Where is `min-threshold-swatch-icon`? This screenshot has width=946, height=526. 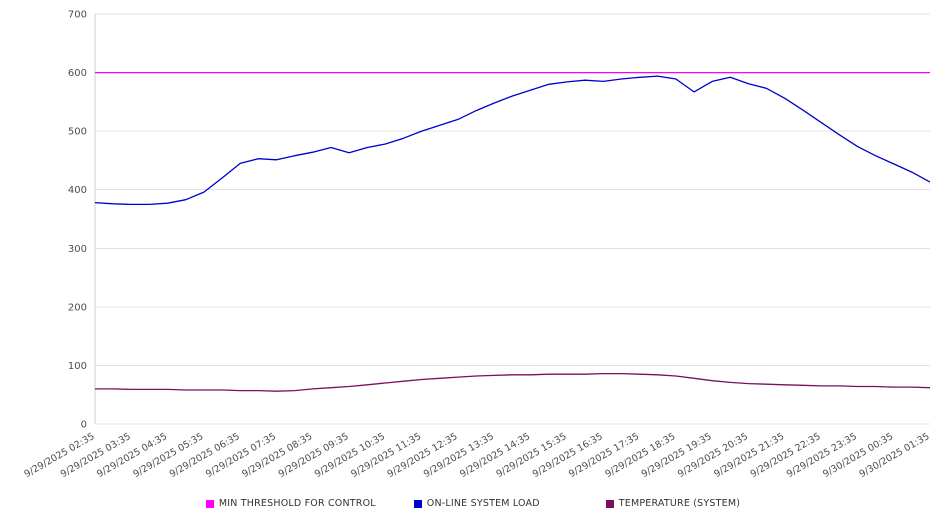
min-threshold-swatch-icon is located at coordinates (209, 503).